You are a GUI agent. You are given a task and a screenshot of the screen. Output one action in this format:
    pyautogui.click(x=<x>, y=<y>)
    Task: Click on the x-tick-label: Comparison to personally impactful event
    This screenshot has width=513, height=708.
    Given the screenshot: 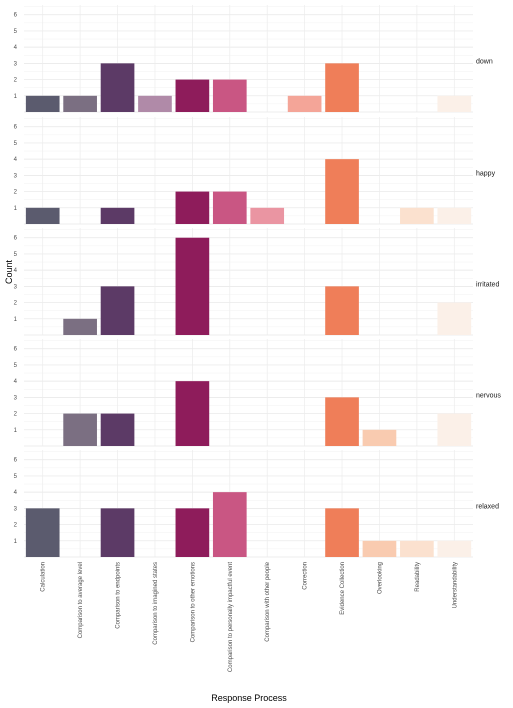 What is the action you would take?
    pyautogui.click(x=231, y=617)
    